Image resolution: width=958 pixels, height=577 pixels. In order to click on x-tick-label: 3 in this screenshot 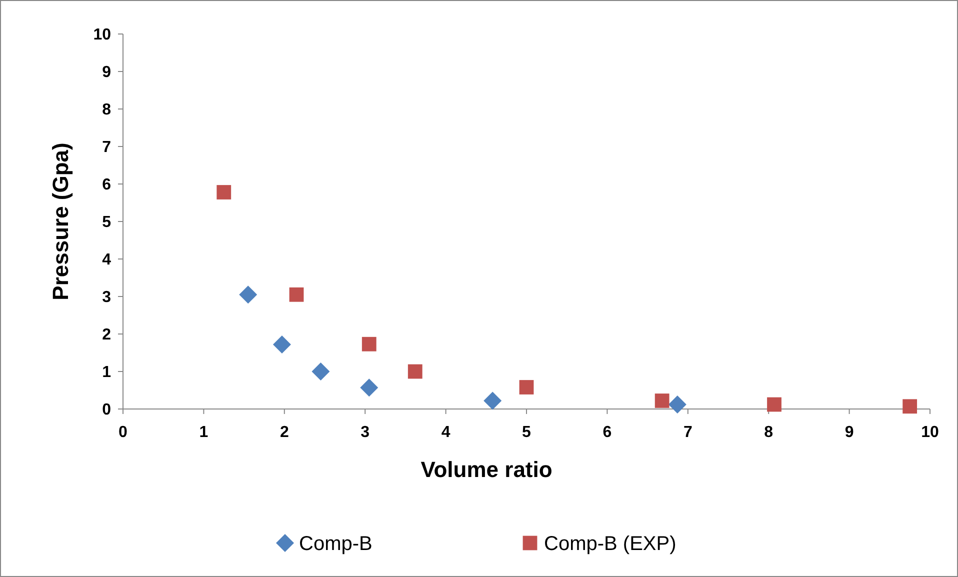, I will do `click(365, 432)`.